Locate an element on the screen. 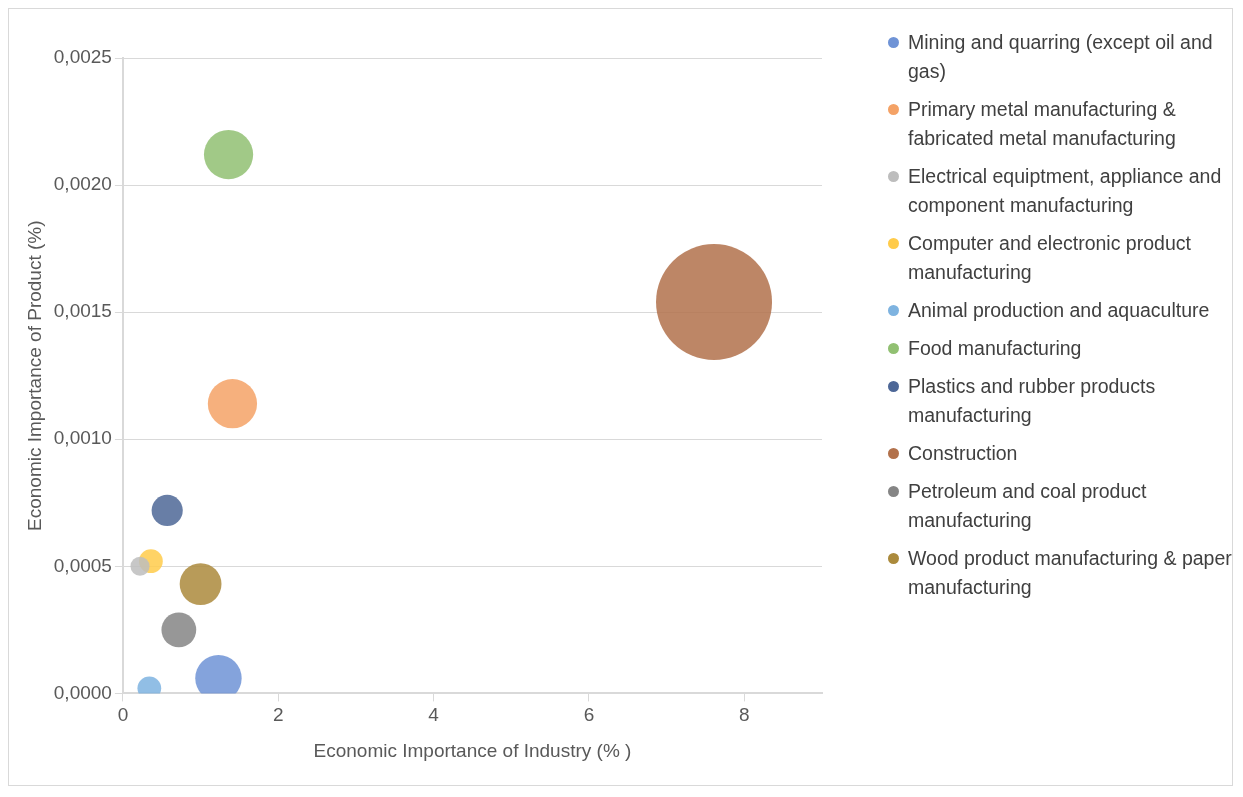  x-tick-label: 2 is located at coordinates (278, 715).